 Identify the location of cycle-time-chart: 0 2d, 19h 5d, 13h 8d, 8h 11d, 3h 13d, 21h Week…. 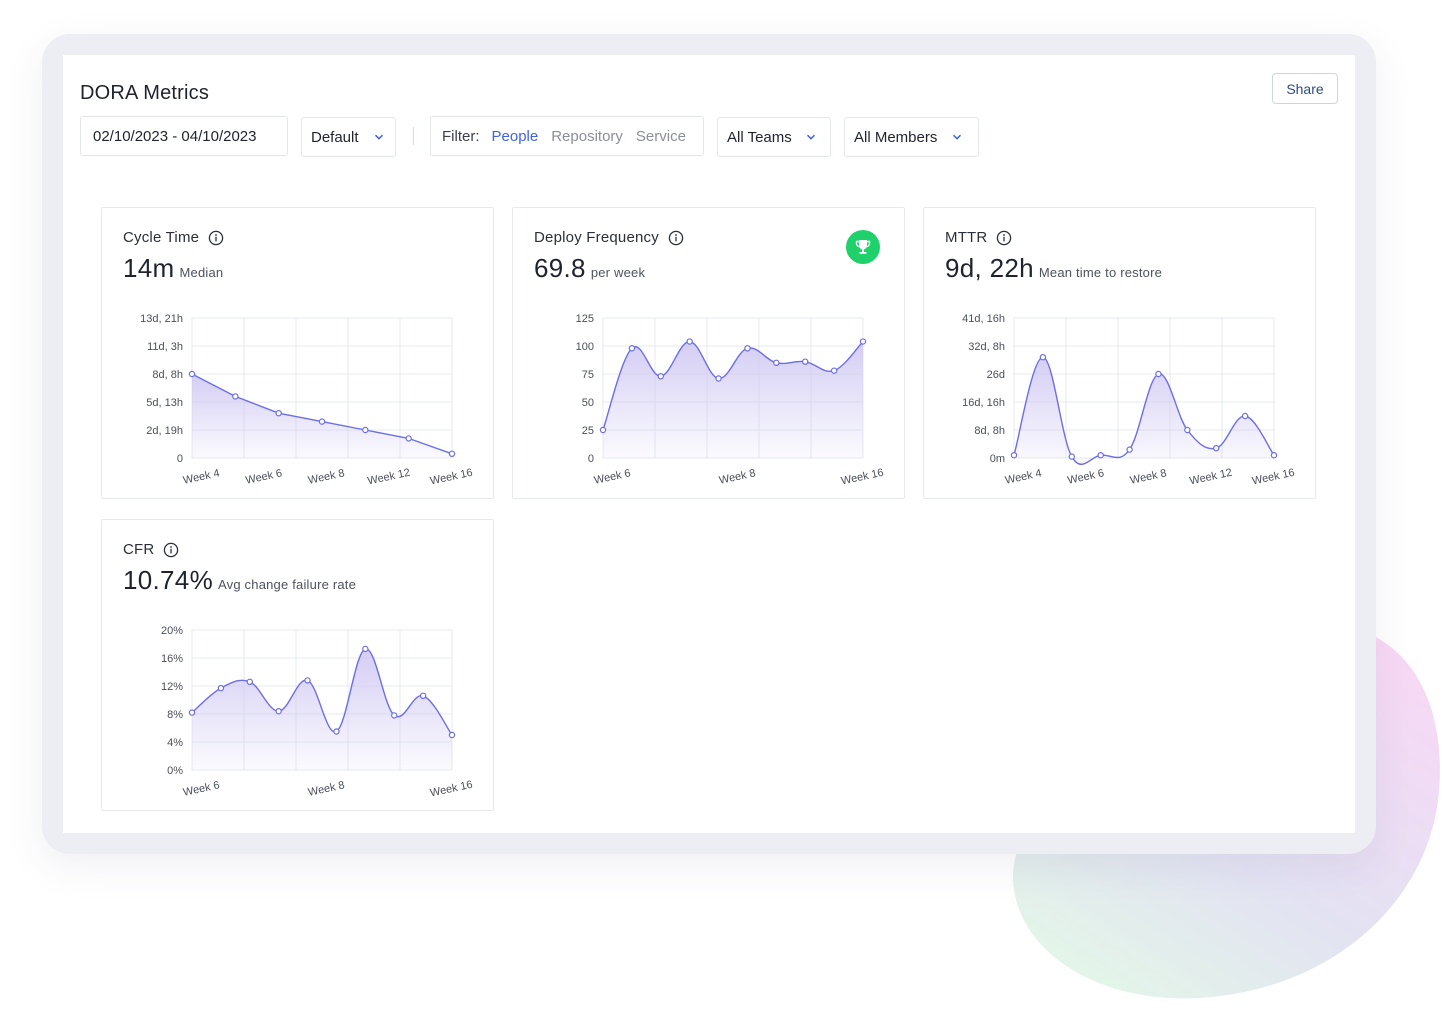
(307, 400).